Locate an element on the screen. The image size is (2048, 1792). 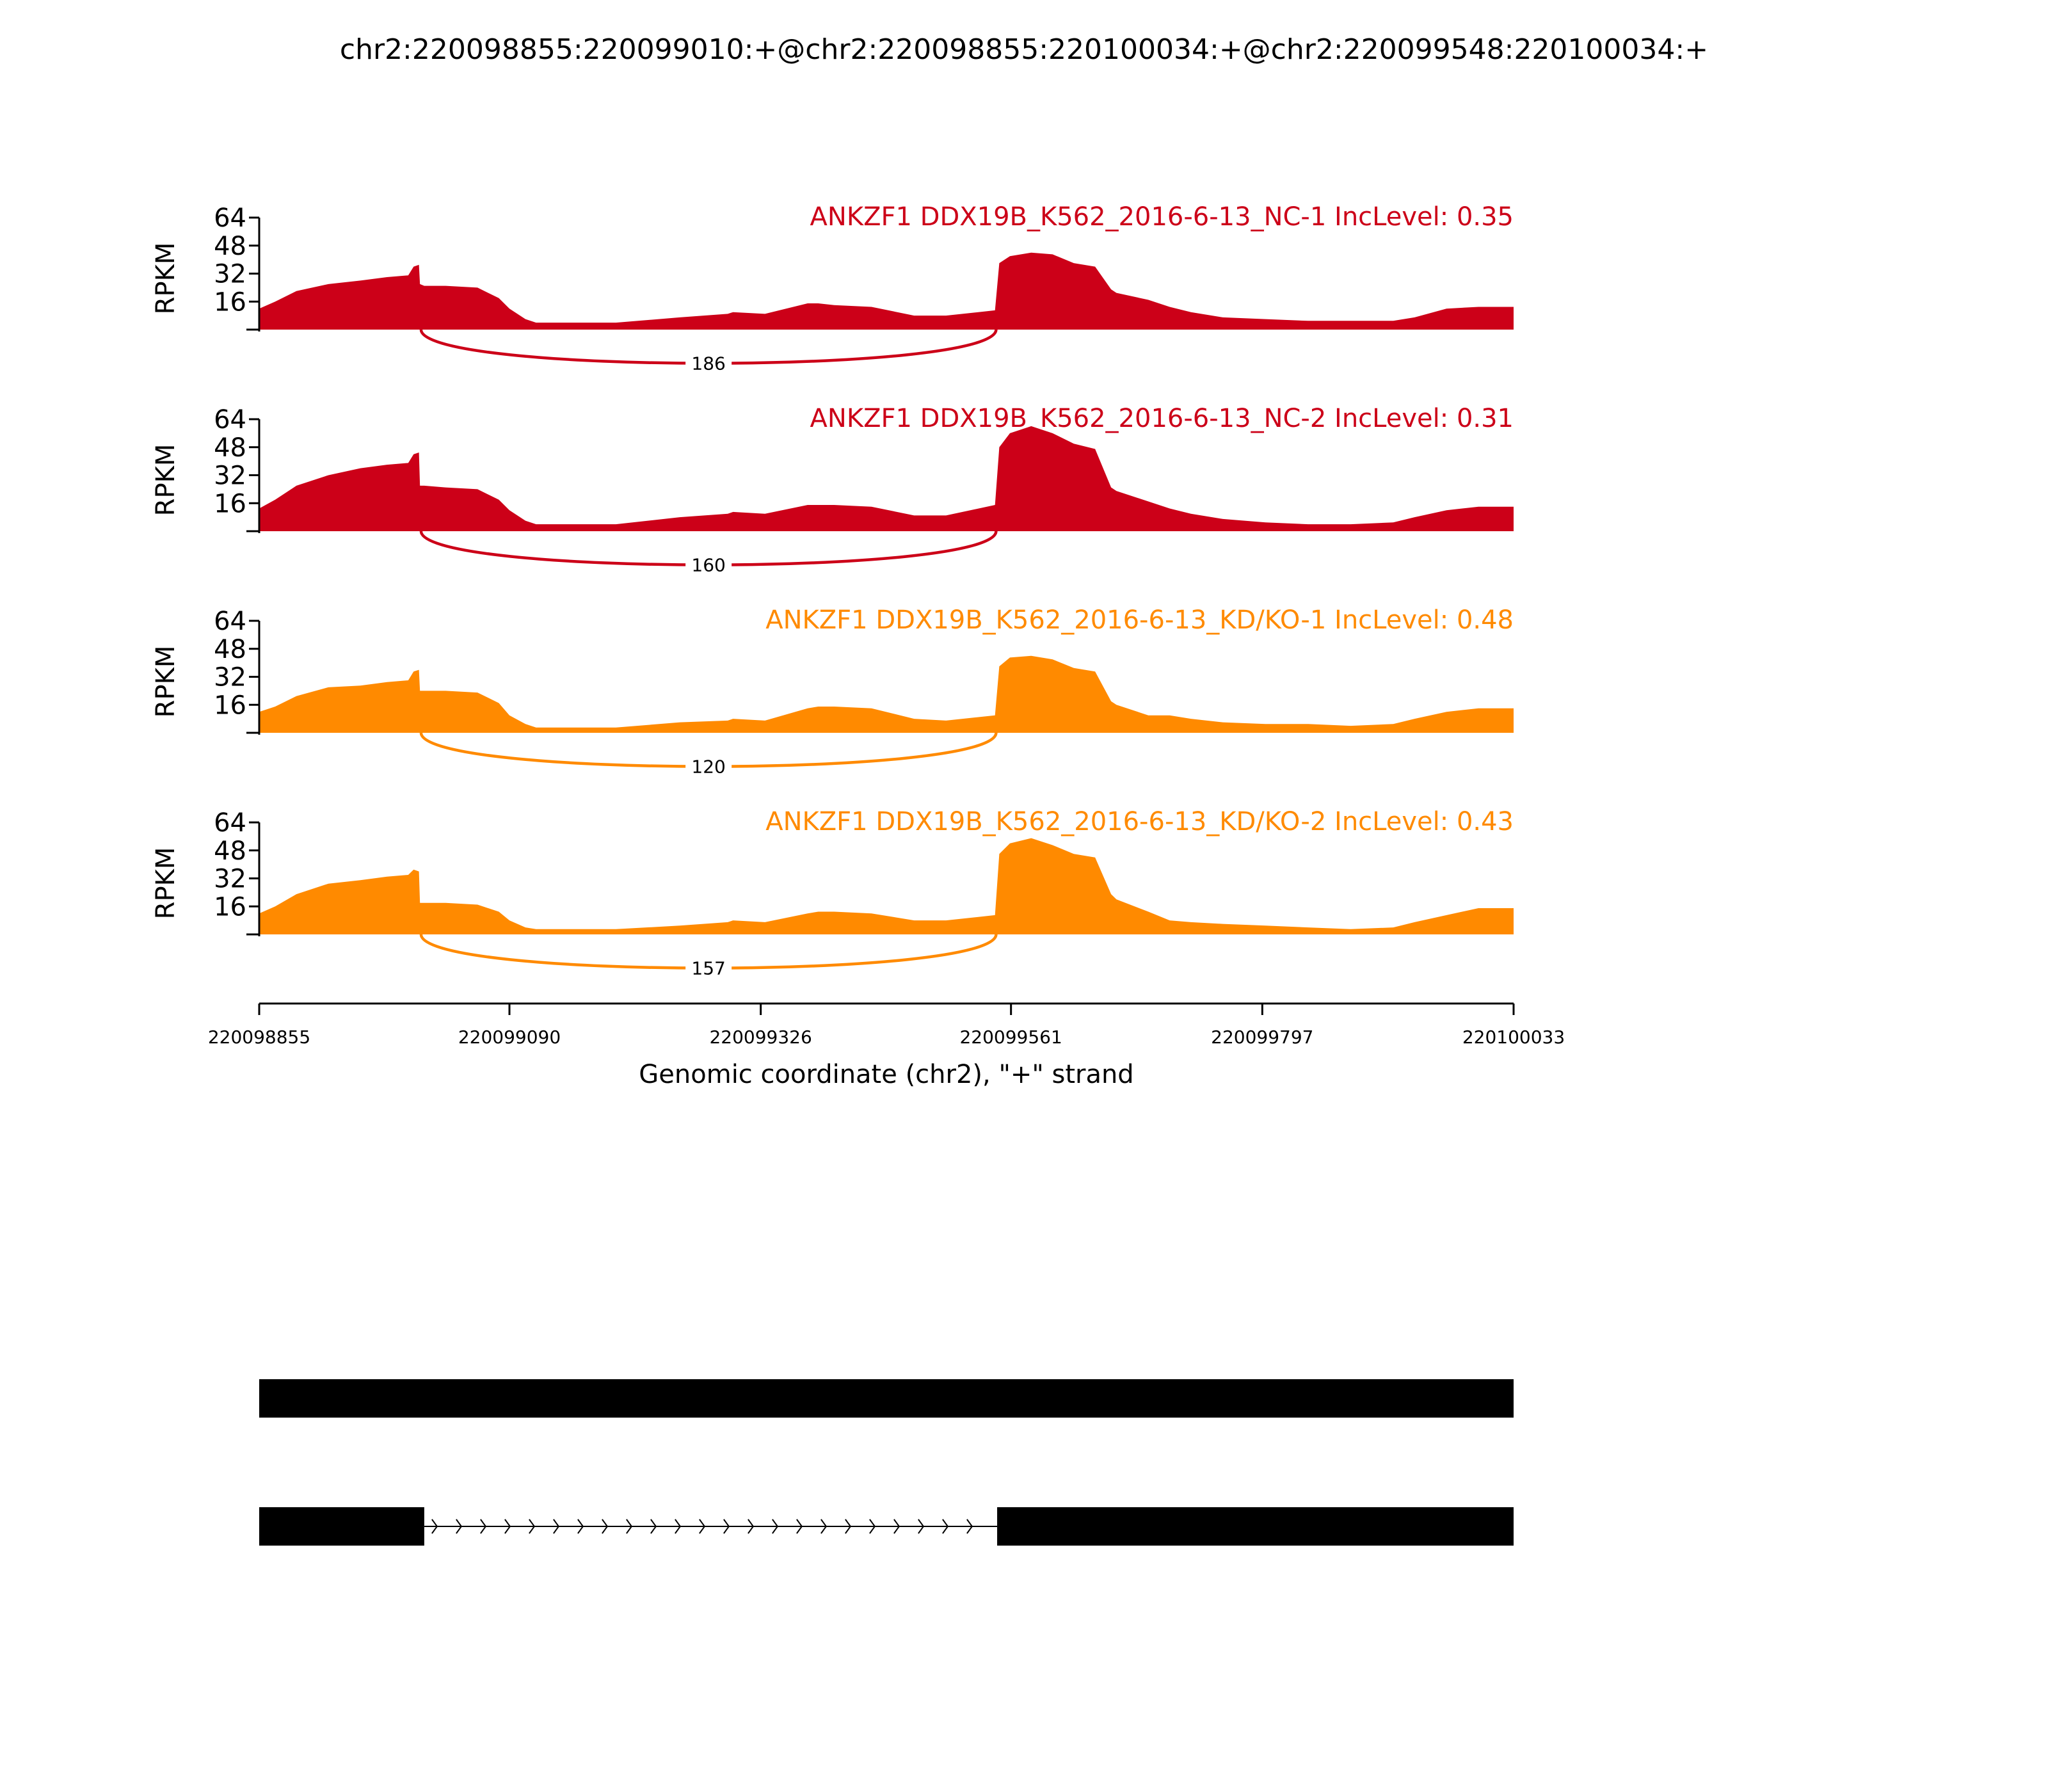
y-tick-label-48-1: 48 is located at coordinates (230, 246).